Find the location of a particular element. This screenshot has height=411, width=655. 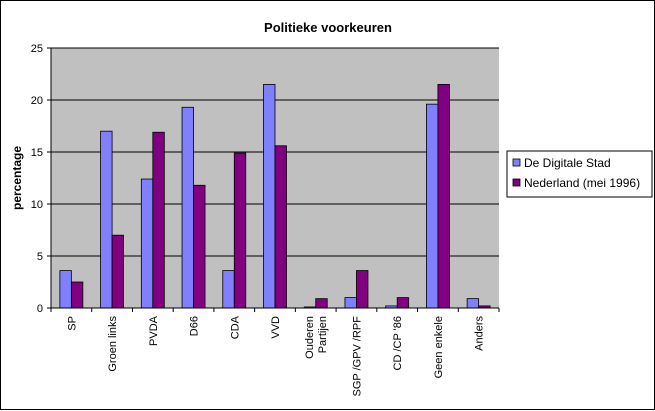

x-tick-label: Partijen is located at coordinates (323, 334).